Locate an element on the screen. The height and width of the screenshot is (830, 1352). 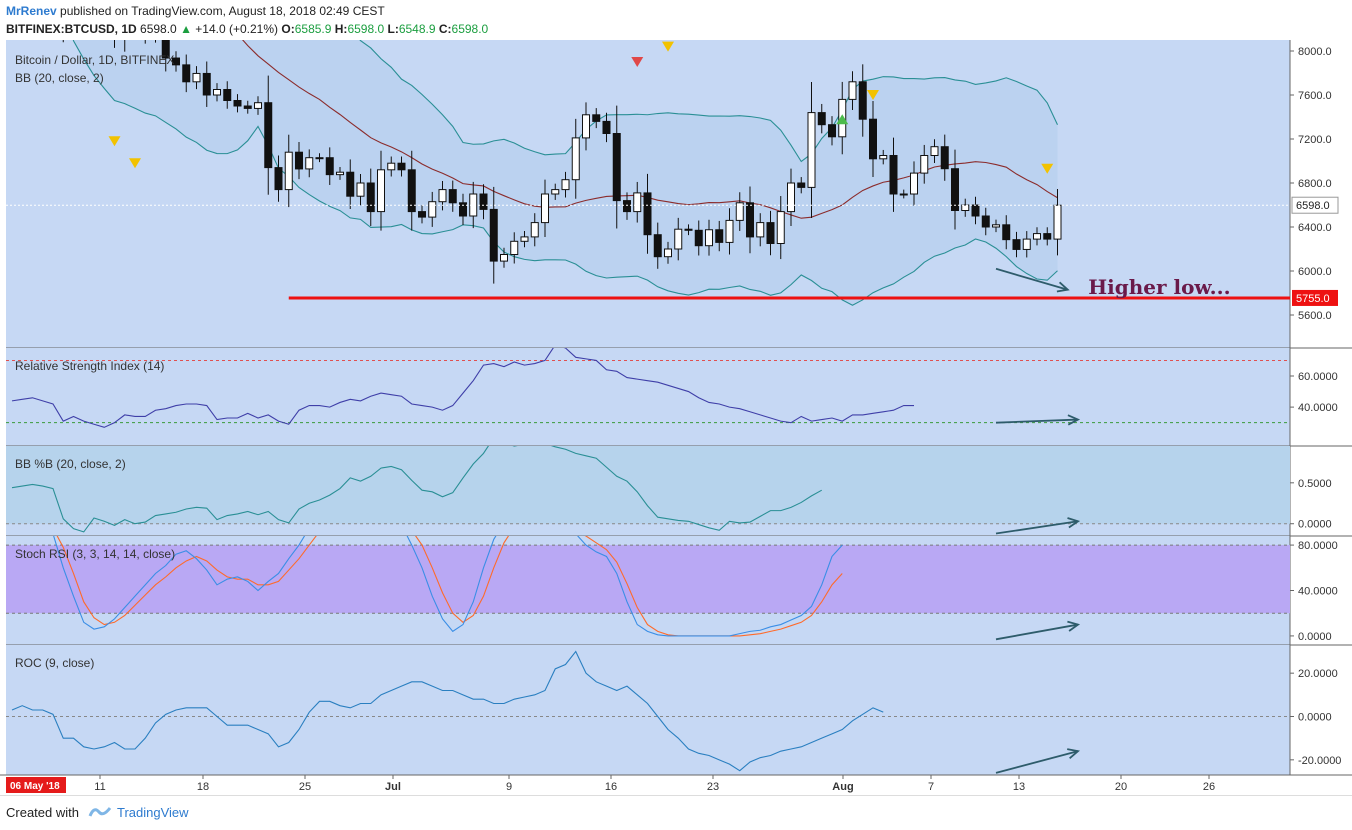
price-change: +14.0 (+0.21%) is located at coordinates (237, 29).